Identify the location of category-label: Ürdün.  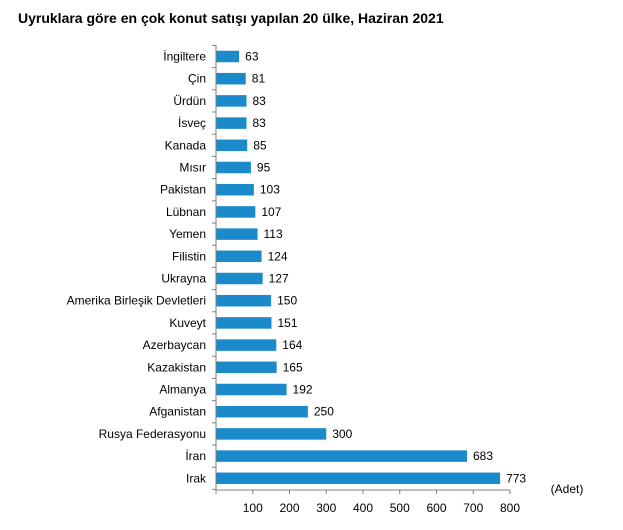
(189, 101).